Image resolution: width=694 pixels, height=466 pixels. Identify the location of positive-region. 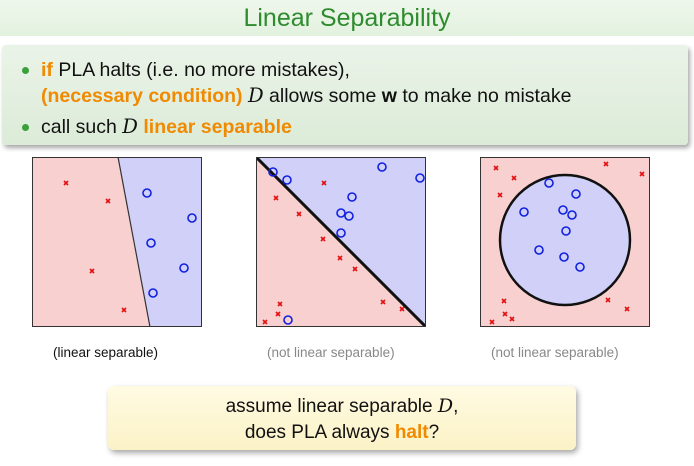
(160, 242).